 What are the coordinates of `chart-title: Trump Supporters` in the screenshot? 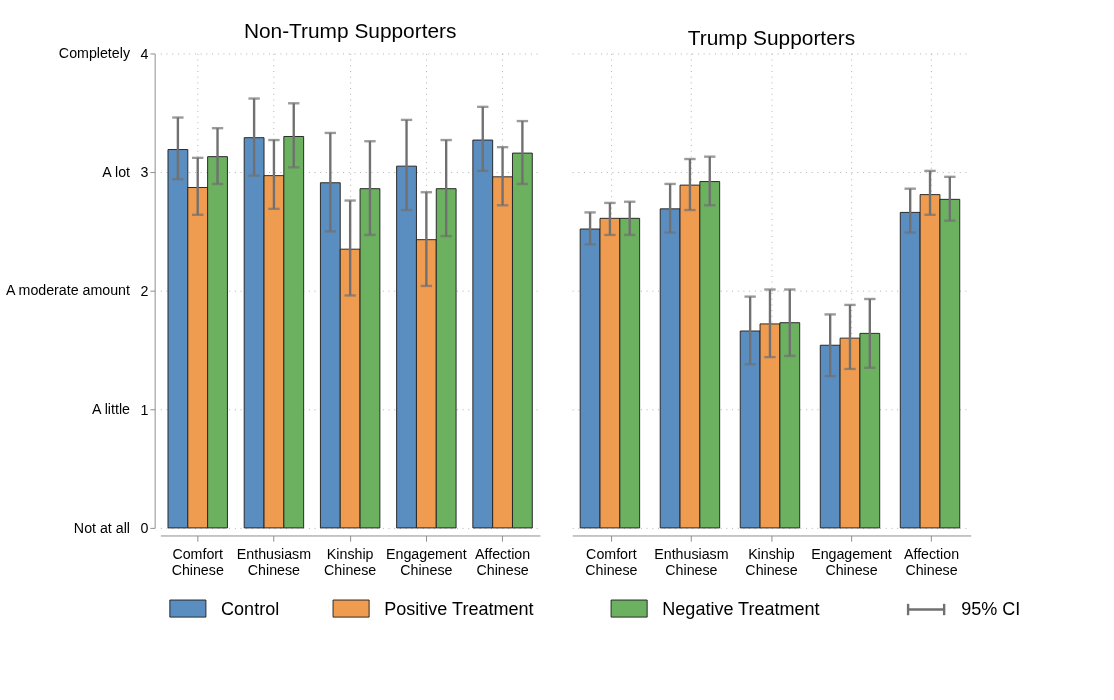 It's located at (771, 37).